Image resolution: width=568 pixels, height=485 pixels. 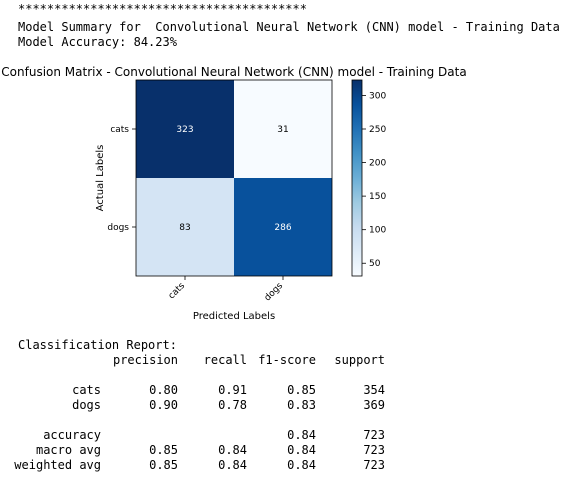 I want to click on model-accuracy: Model Accuracy: 84.23%, so click(x=97, y=42).